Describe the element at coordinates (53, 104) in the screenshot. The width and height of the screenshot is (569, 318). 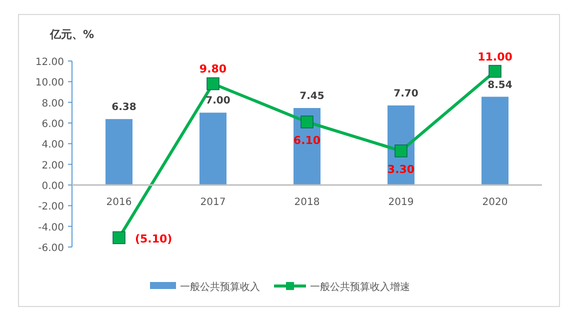
I see `y-tick-label: 8.00` at that location.